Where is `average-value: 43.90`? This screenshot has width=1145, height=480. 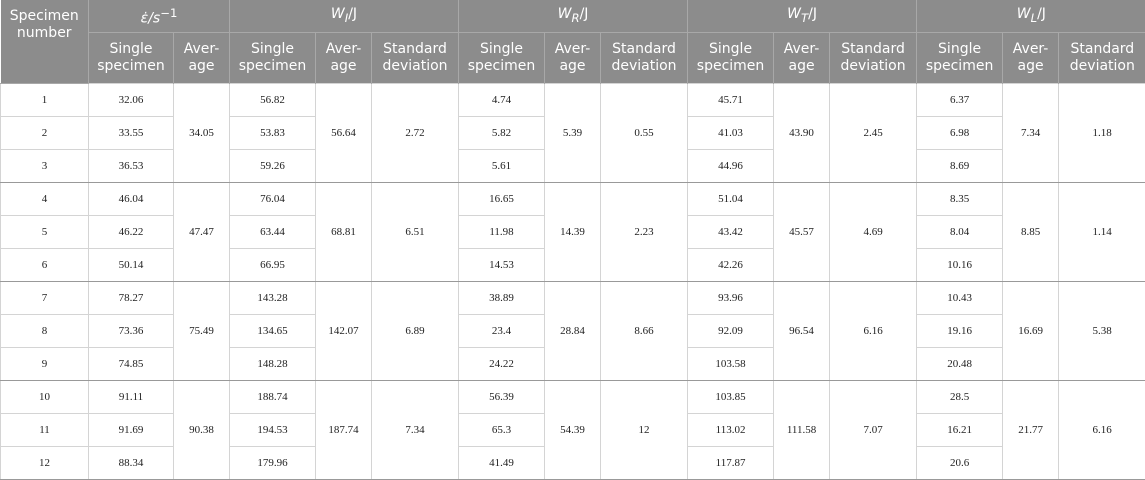
average-value: 43.90 is located at coordinates (802, 133).